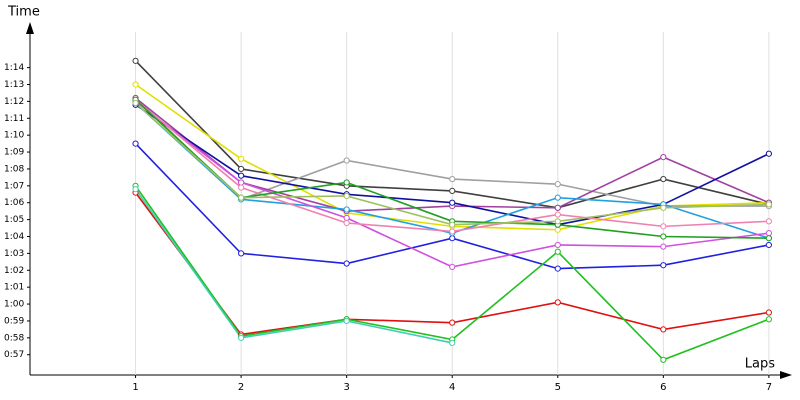  Describe the element at coordinates (30, 28) in the screenshot. I see `y-axis-arrow` at that location.